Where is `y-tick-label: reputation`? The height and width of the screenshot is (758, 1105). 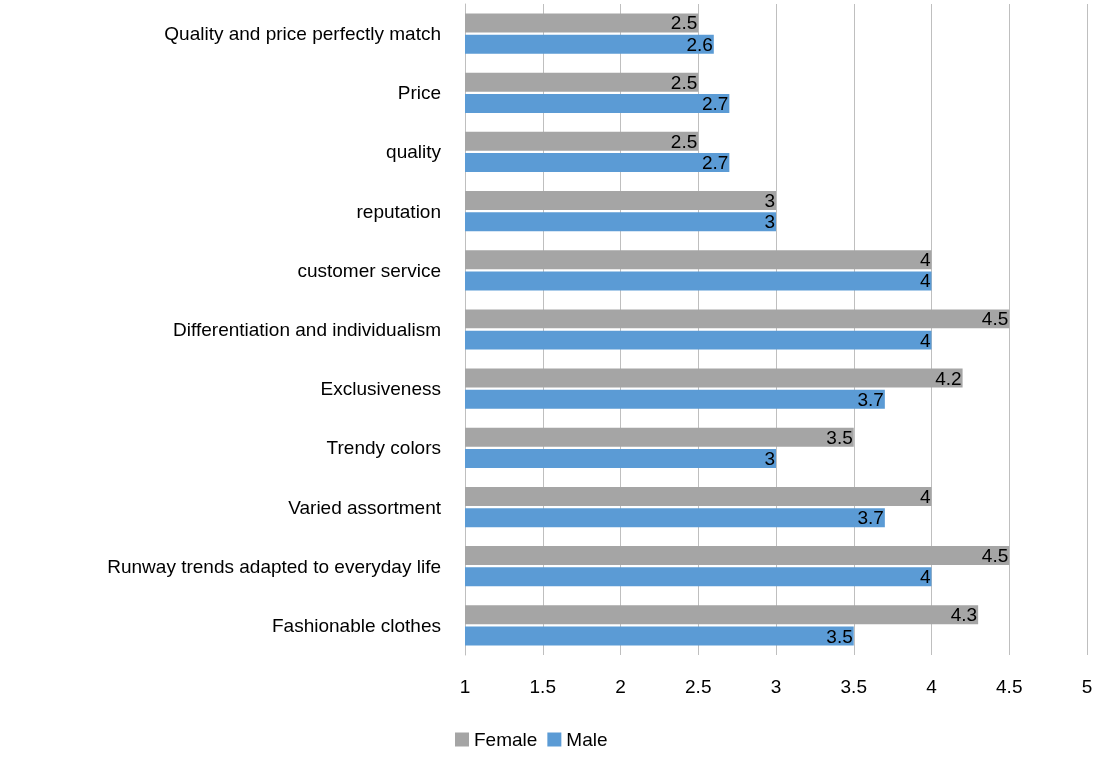
y-tick-label: reputation is located at coordinates (398, 211).